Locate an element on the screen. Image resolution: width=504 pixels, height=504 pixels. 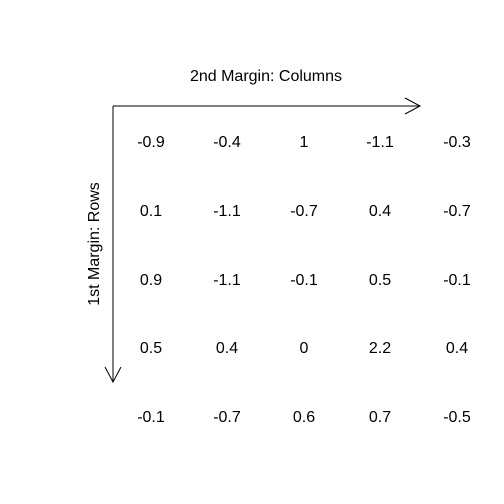
matrix-cell-r2-c4: 0.4 is located at coordinates (380, 211).